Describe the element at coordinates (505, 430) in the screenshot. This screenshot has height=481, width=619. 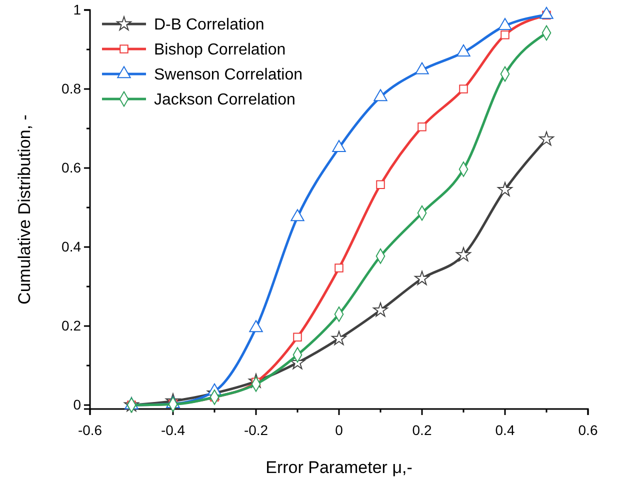
I see `x-tick-label: 0.4` at that location.